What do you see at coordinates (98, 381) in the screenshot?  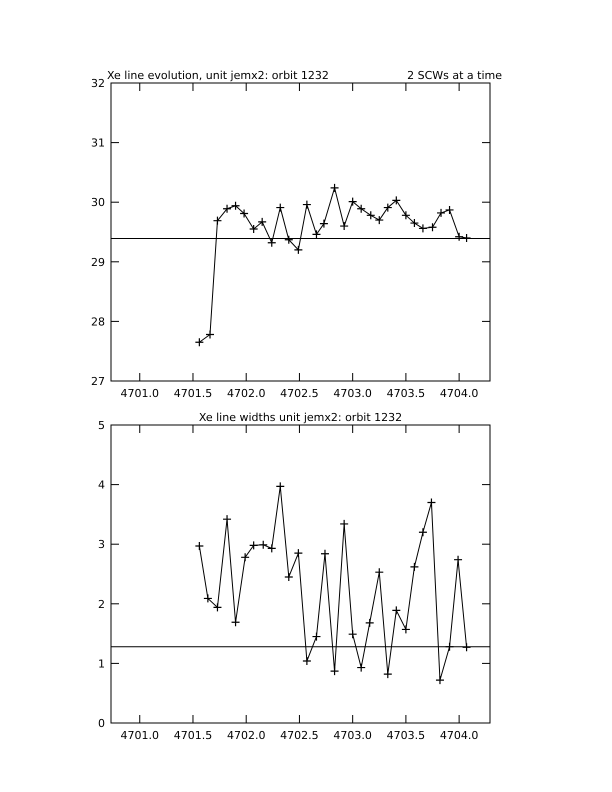 I see `y-tick-label: 27` at bounding box center [98, 381].